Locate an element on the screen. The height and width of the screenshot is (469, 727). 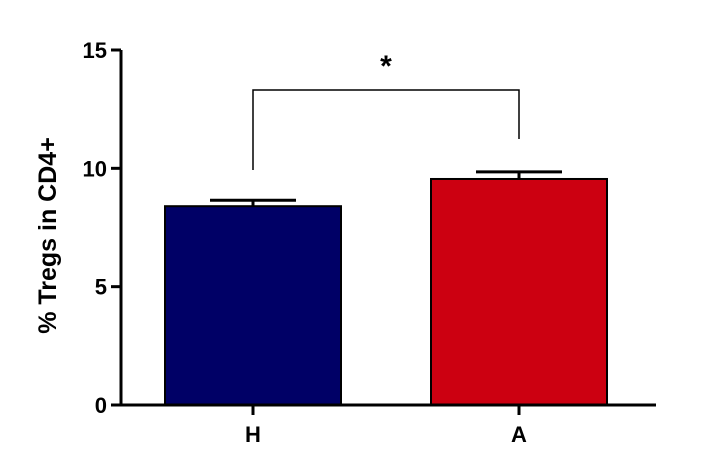
y-tick-label-10: 10 is located at coordinates (95, 168).